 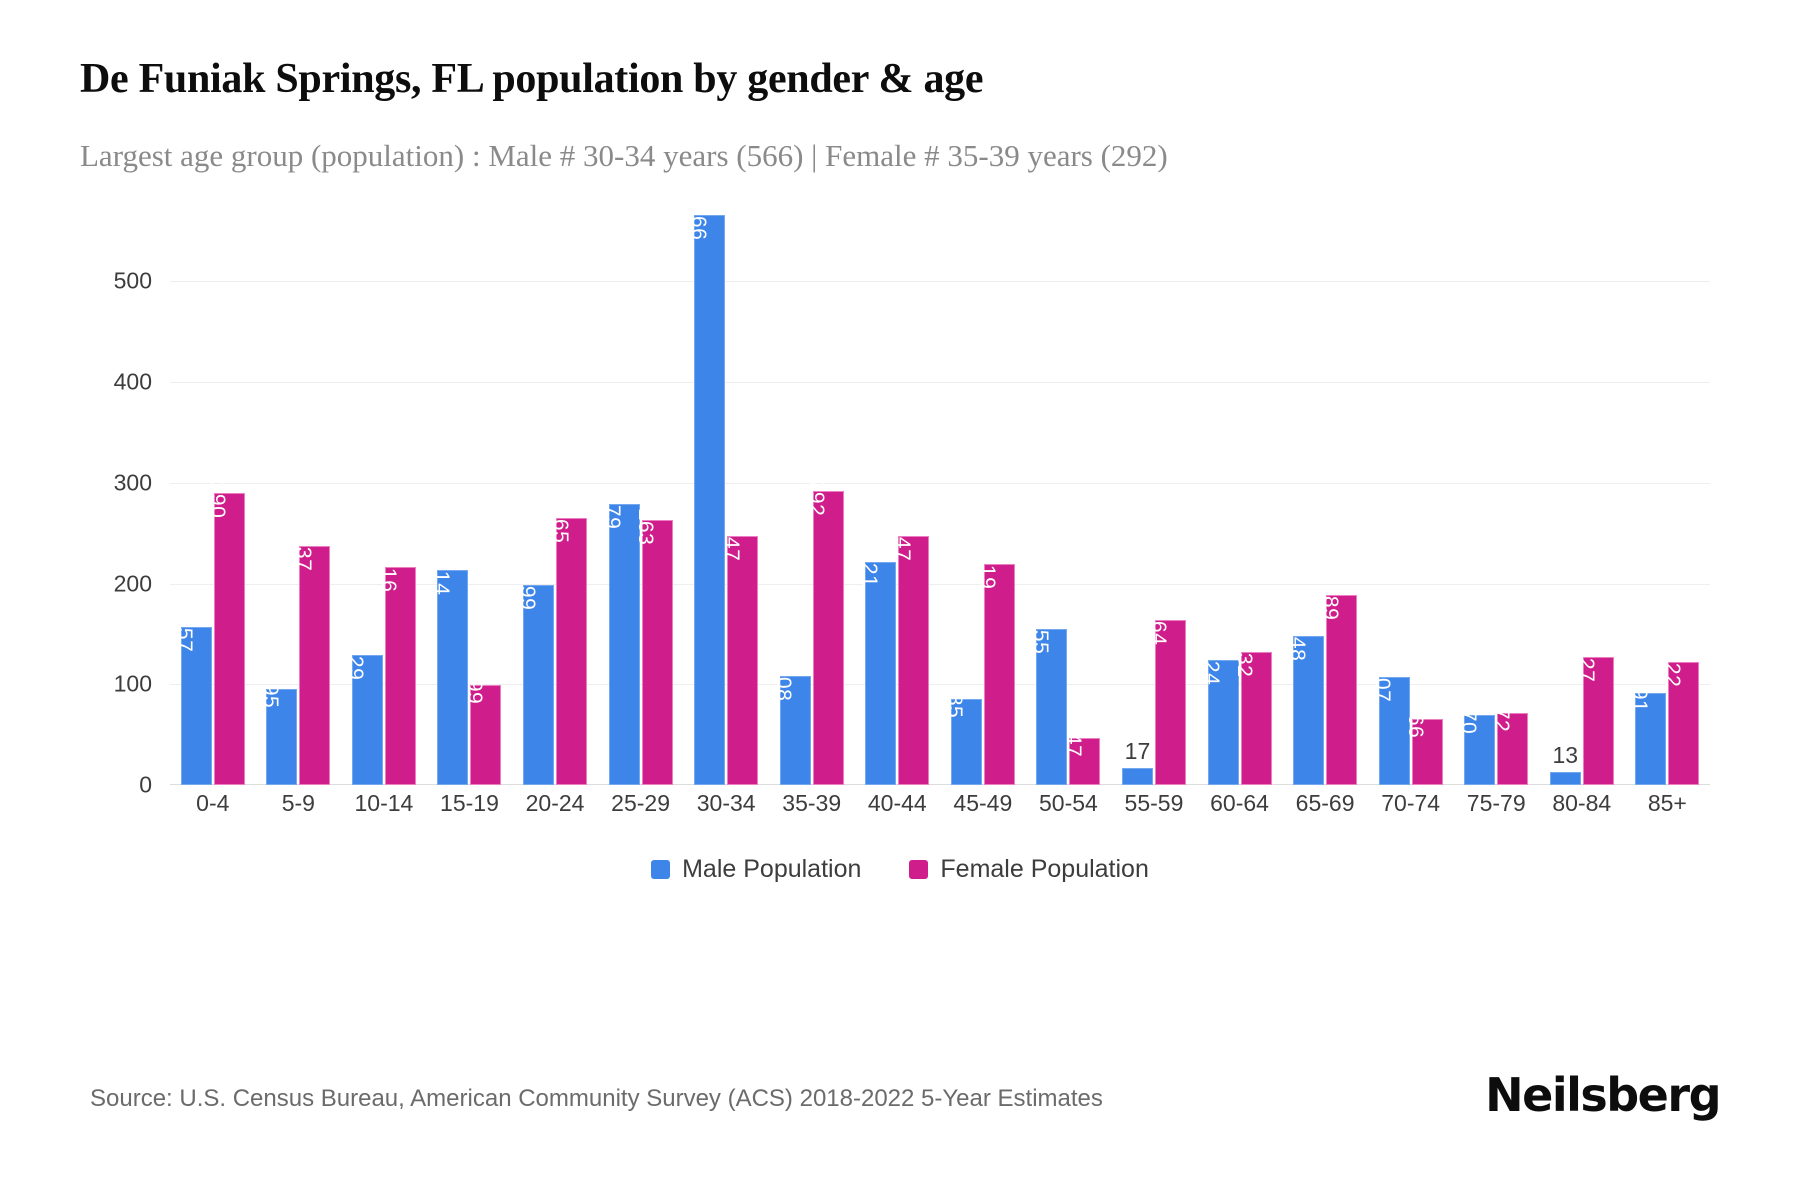 What do you see at coordinates (1219, 717) in the screenshot?
I see `bar-male: 124` at bounding box center [1219, 717].